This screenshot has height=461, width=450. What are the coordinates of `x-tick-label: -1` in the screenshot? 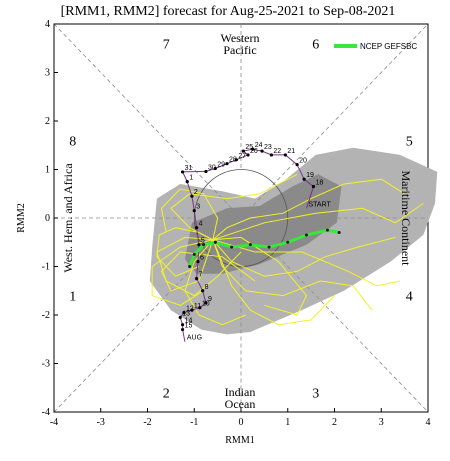 It's located at (194, 422).